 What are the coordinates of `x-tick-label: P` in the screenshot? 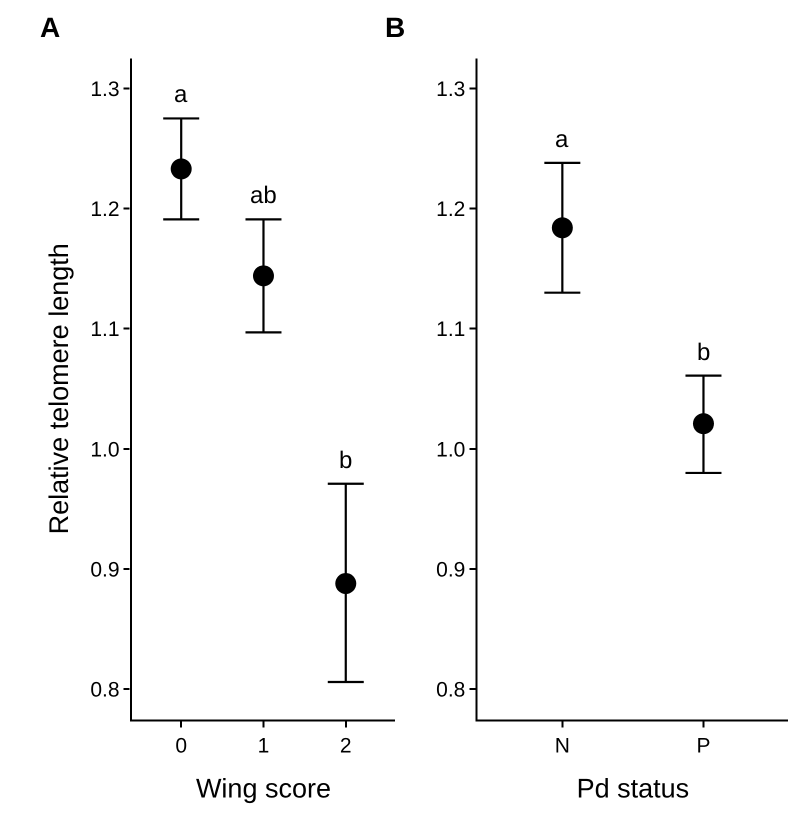 It's located at (703, 746).